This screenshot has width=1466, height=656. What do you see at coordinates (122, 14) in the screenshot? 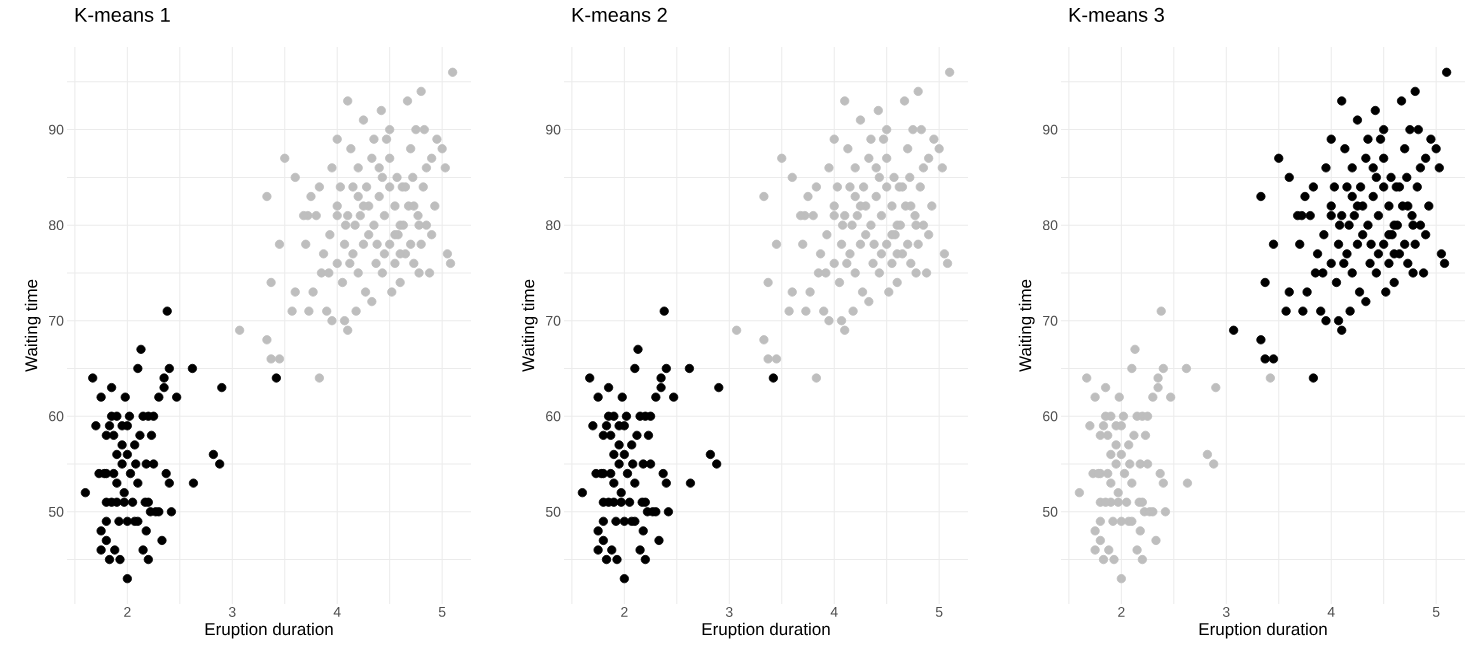
I see `chart-title: K-means 1` at bounding box center [122, 14].